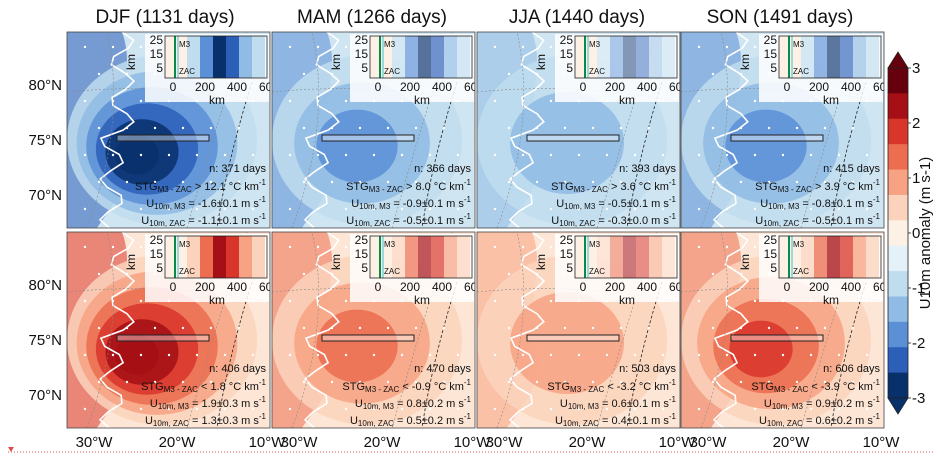 The image size is (938, 457). Describe the element at coordinates (613, 220) in the screenshot. I see `u10m-zac-value: U10m, ZAC = -0.3±0.0 m s-1` at that location.